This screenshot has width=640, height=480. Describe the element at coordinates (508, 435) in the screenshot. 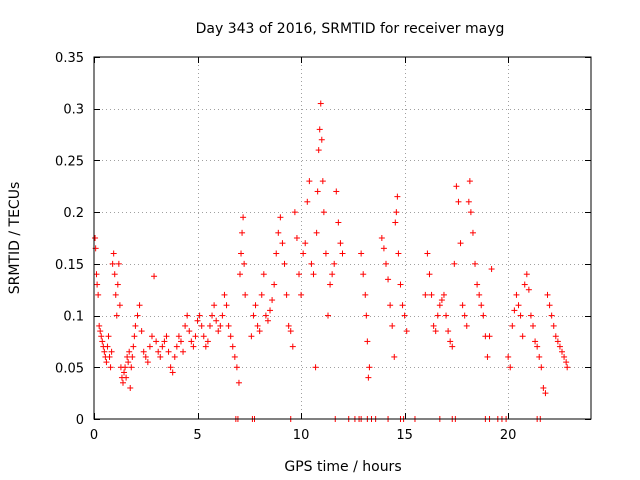

I see `x-tick-label: 20` at that location.